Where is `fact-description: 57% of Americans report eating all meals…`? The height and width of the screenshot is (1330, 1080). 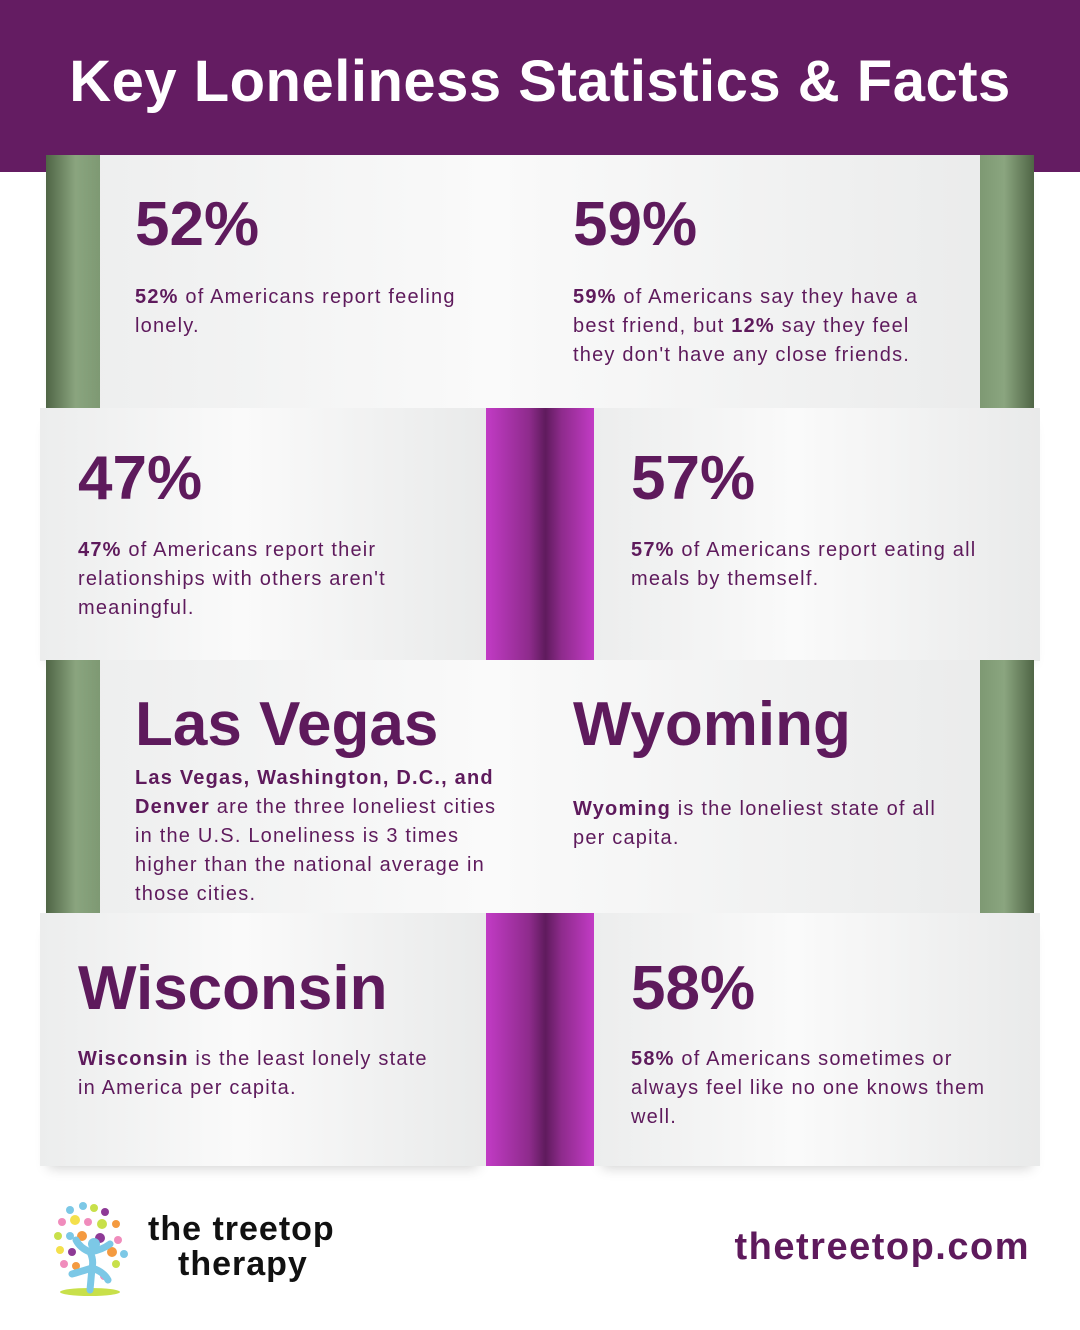 fact-description: 57% of Americans report eating all meals… is located at coordinates (816, 565).